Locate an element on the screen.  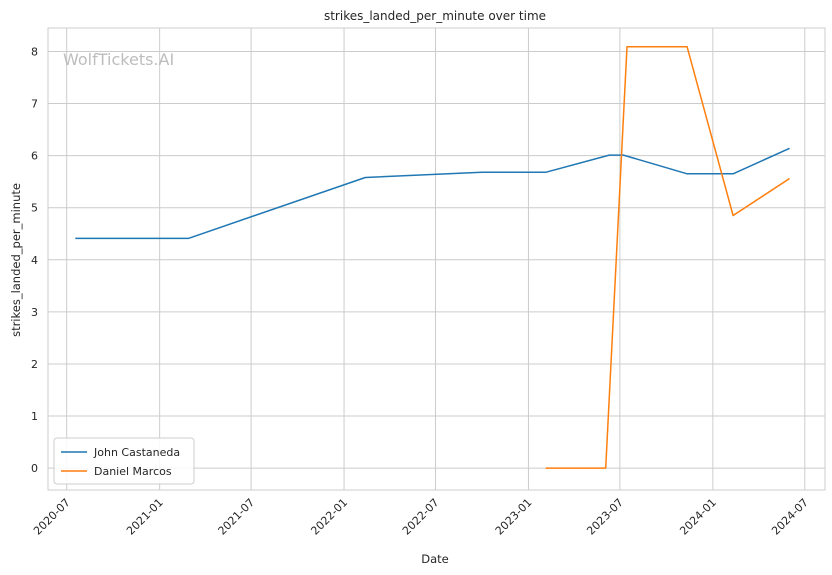
series-line-john-castaneda is located at coordinates (432, 193).